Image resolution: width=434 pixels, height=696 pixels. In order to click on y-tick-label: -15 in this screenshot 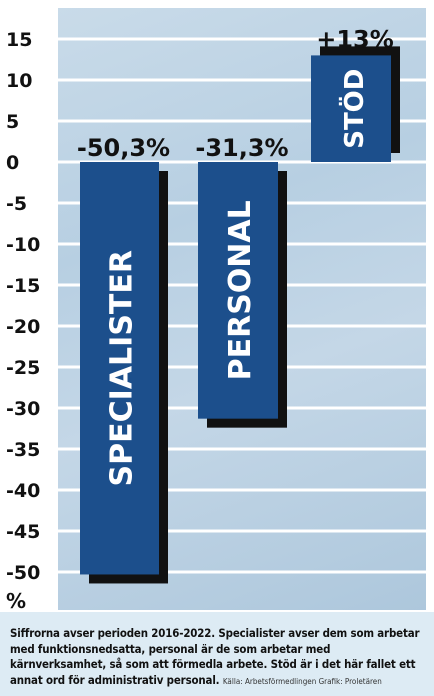, I will do `click(23, 286)`.